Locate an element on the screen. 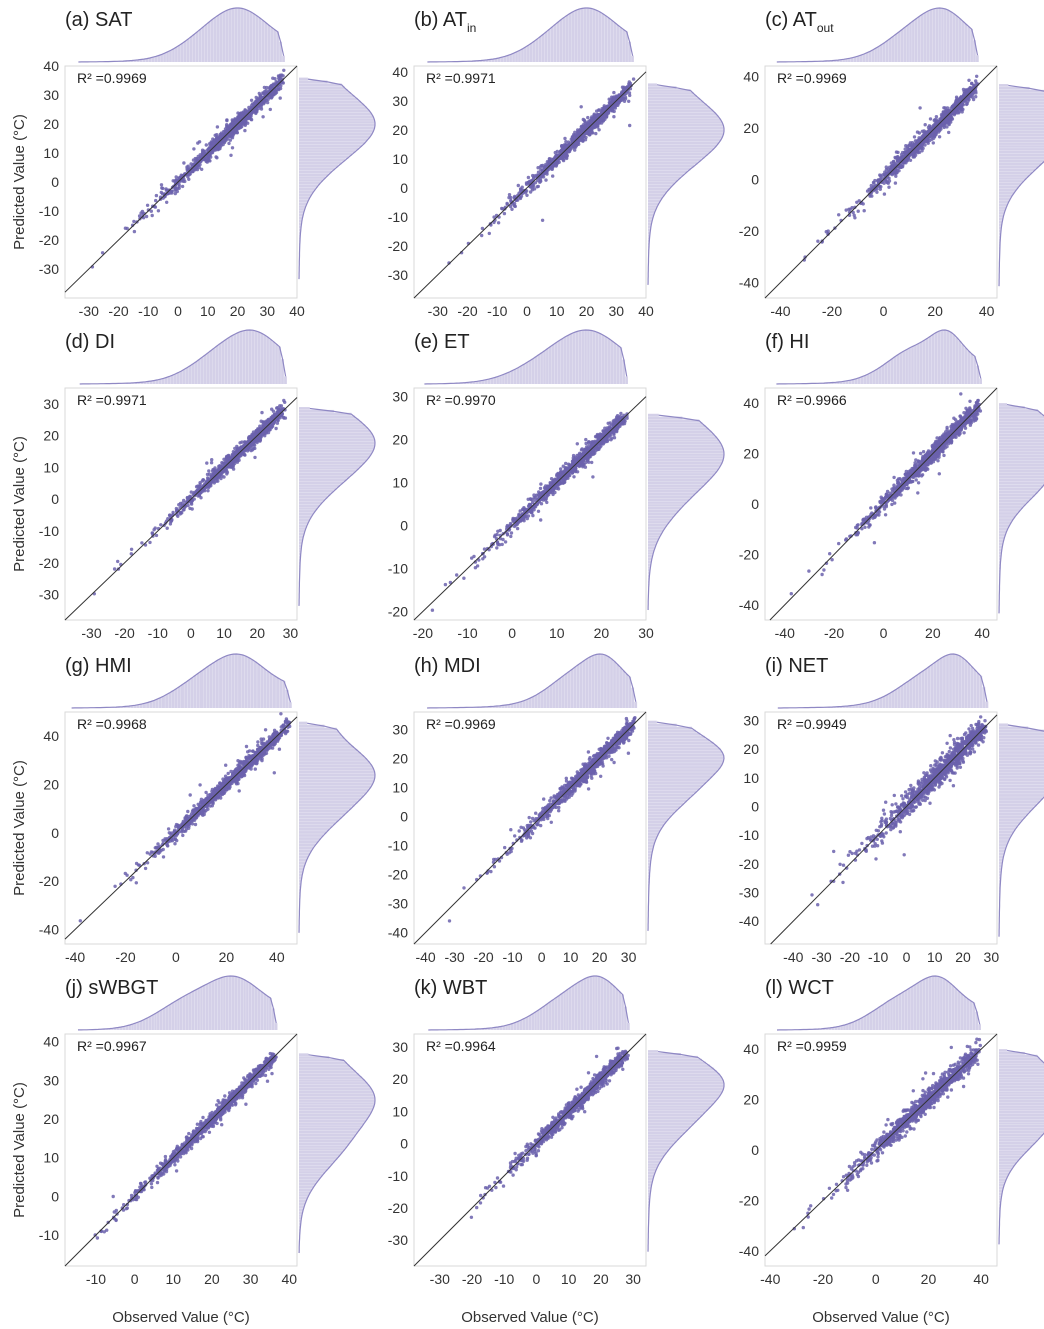 This screenshot has width=1044, height=1329. x-tick-label: 20 is located at coordinates (257, 633).